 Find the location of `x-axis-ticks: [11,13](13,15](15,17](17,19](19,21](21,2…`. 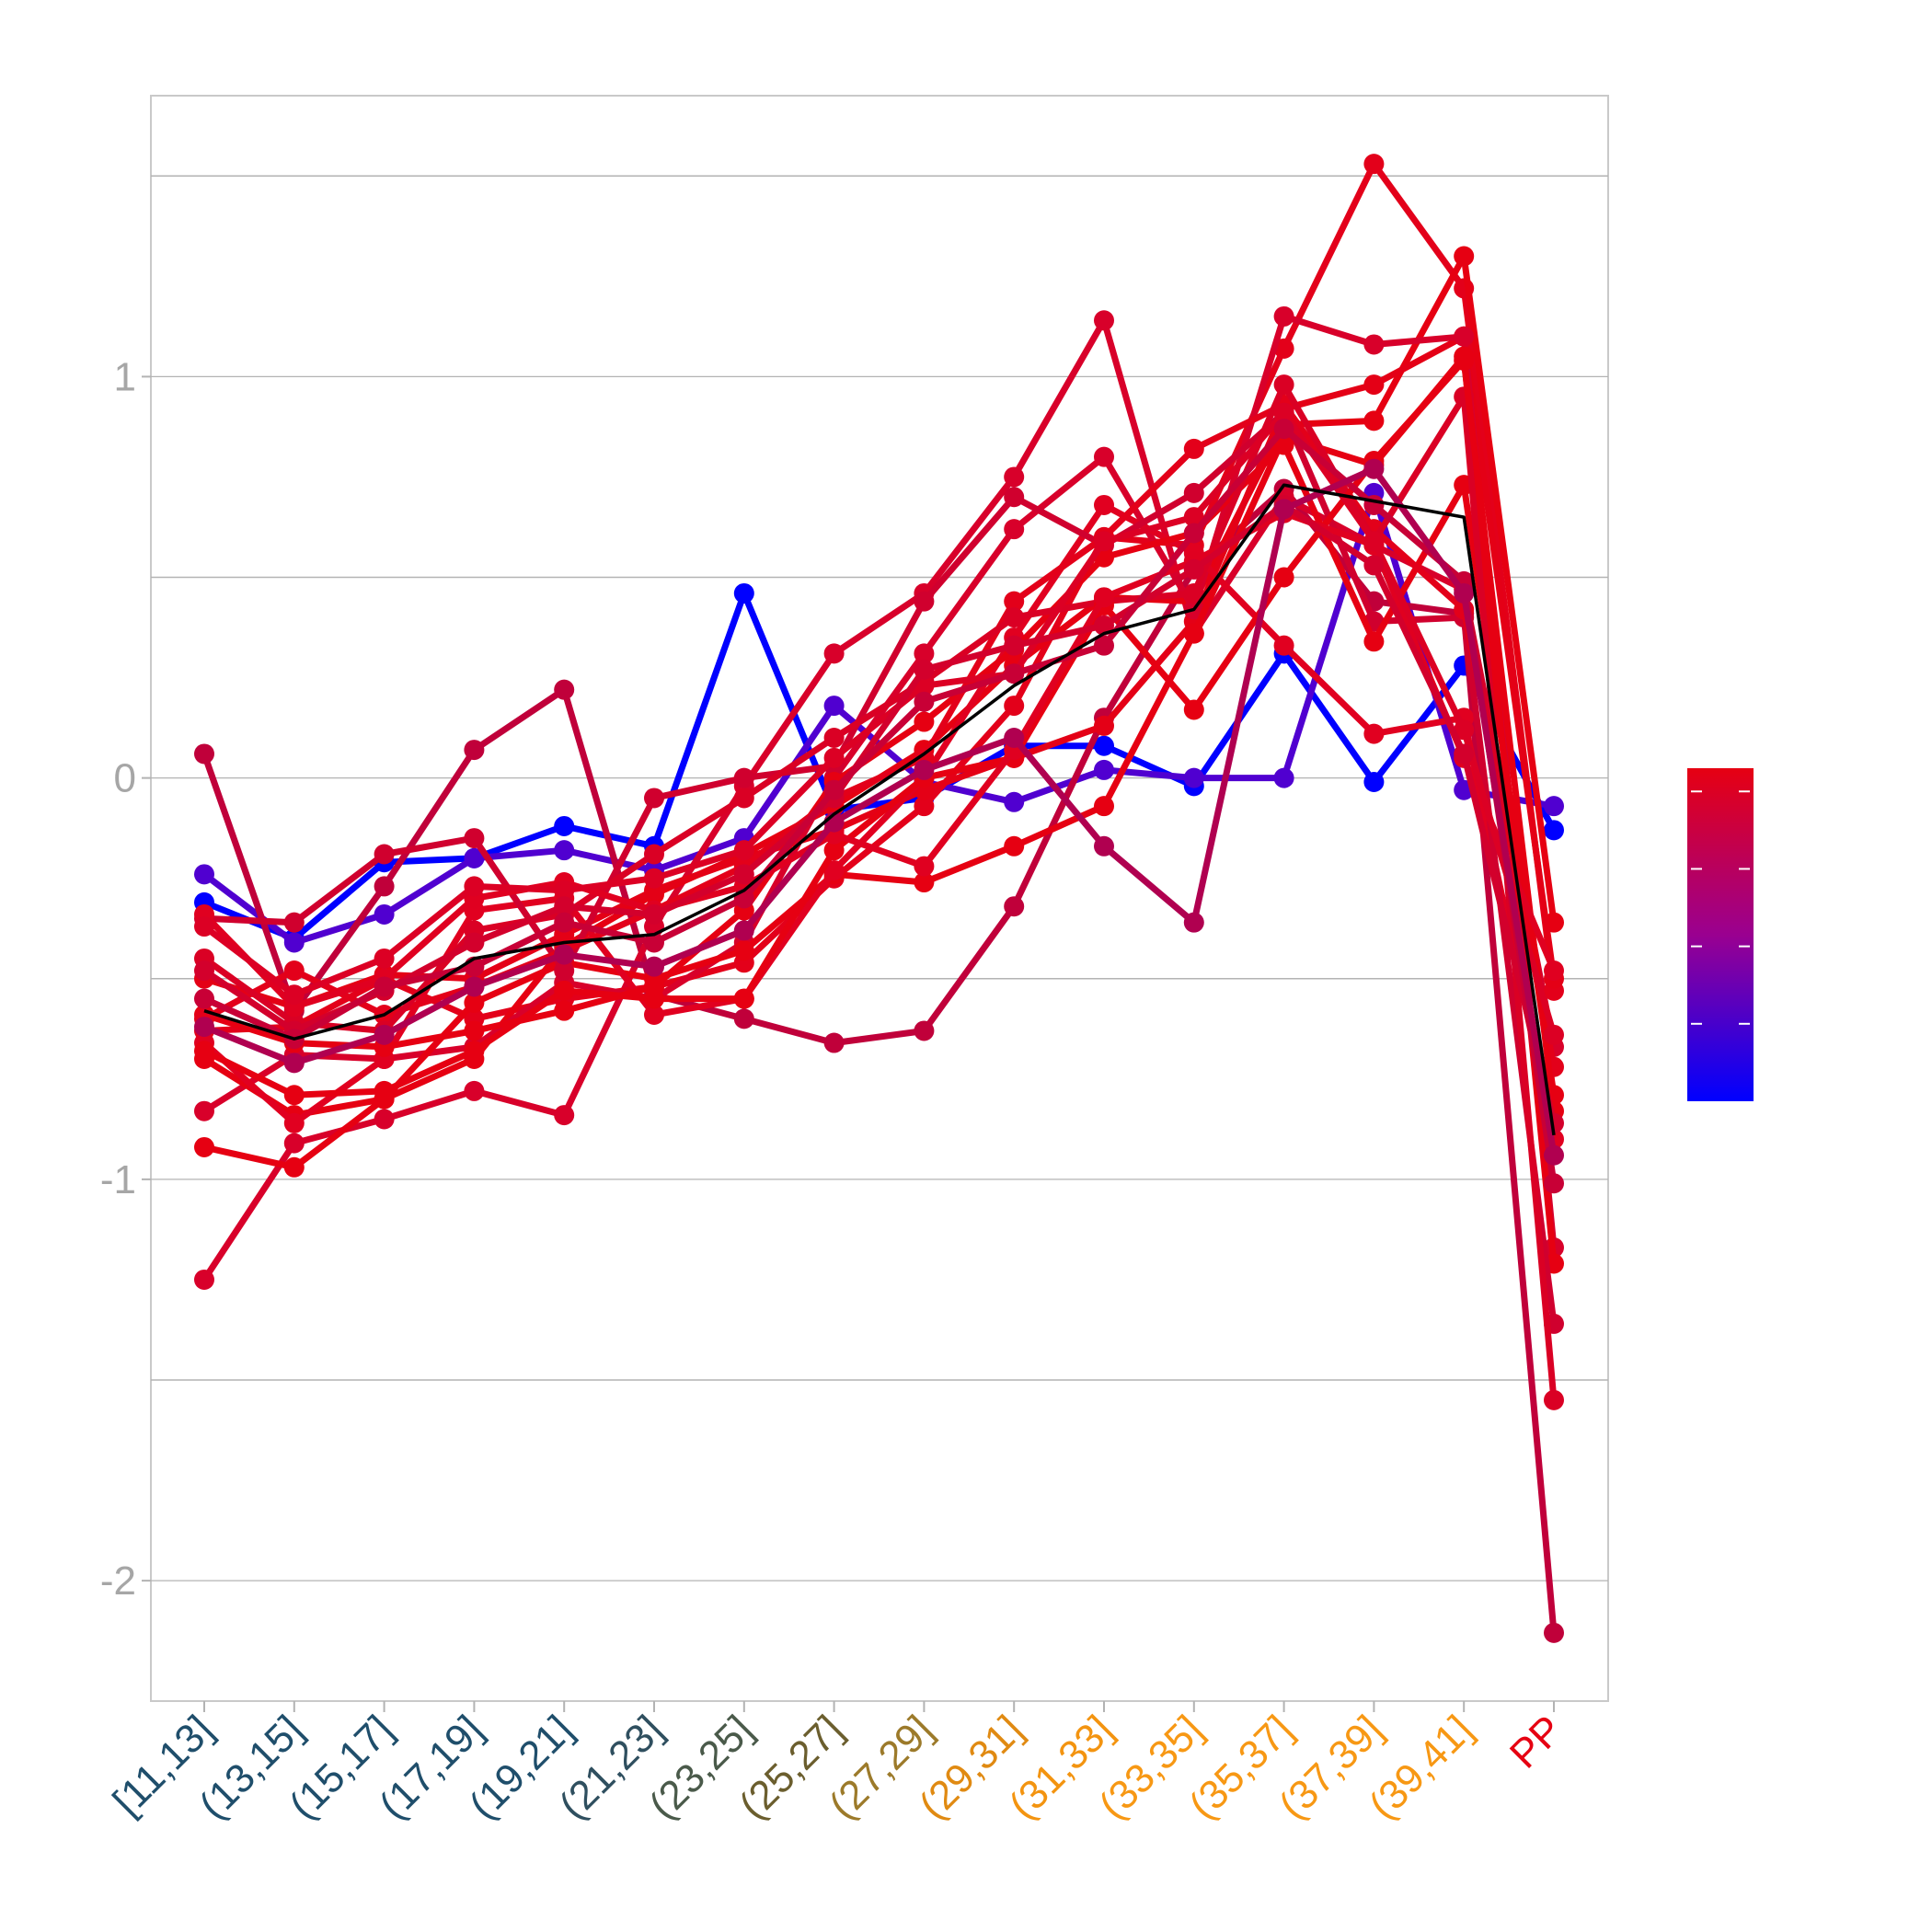

x-axis-ticks: [11,13](13,15](15,17](17,19](19,21](21,2… is located at coordinates (838, 1764).